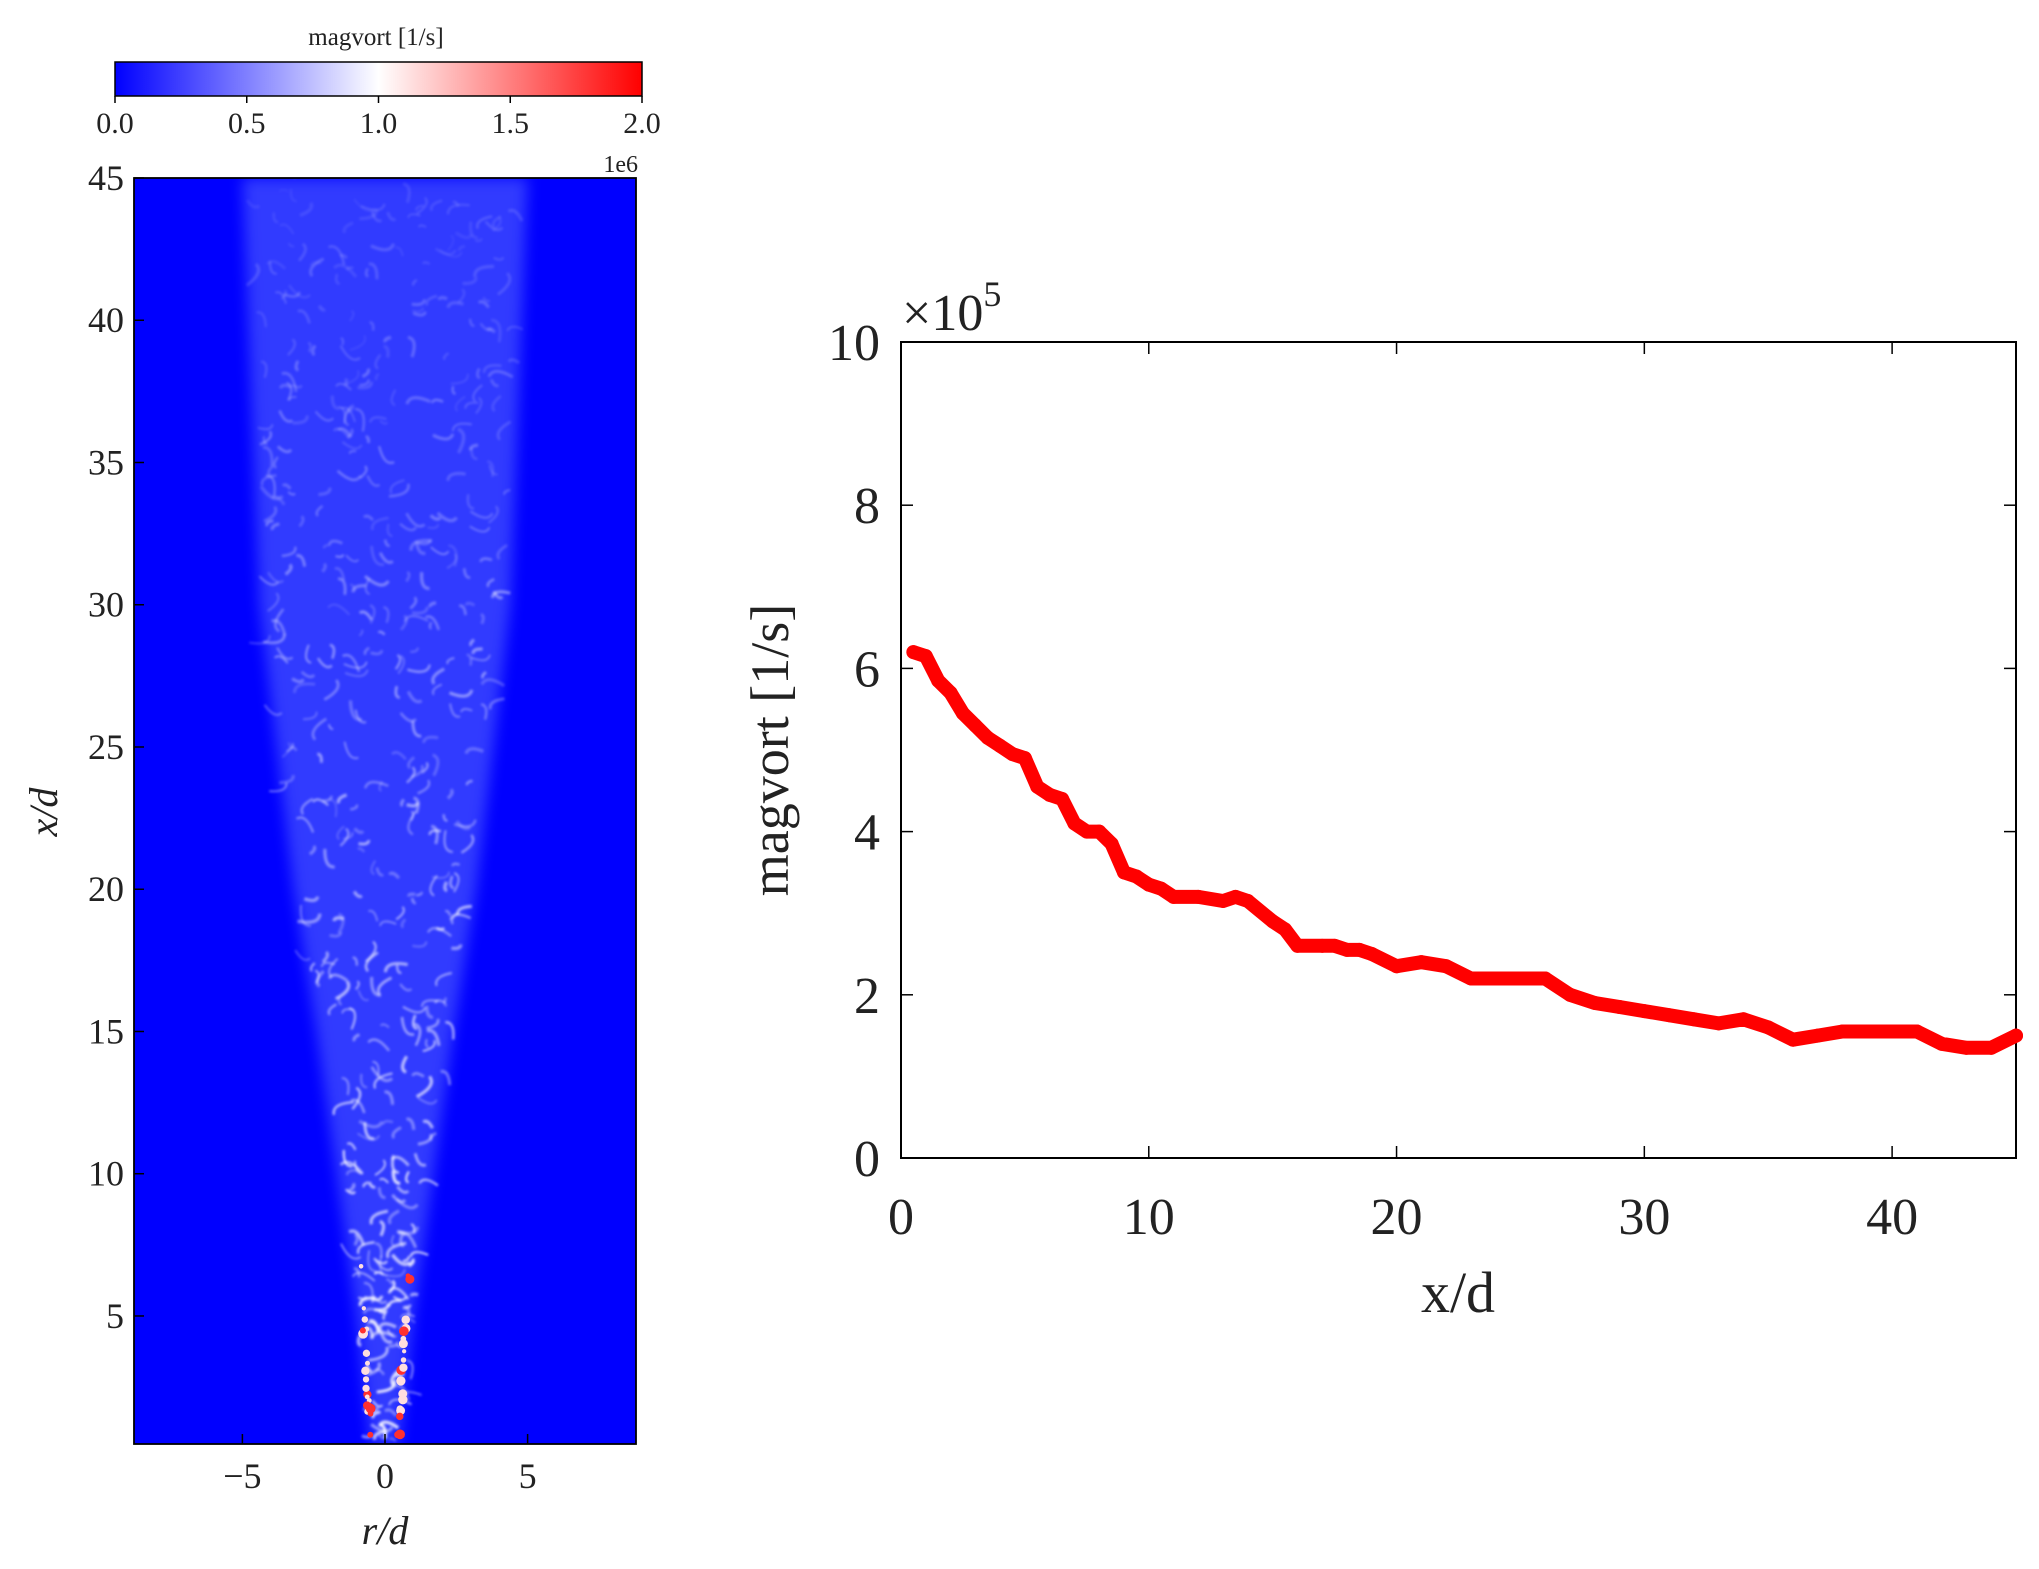 The height and width of the screenshot is (1569, 2039). Describe the element at coordinates (1458, 1292) in the screenshot. I see `line-chart-x-axis-label: x/d` at that location.